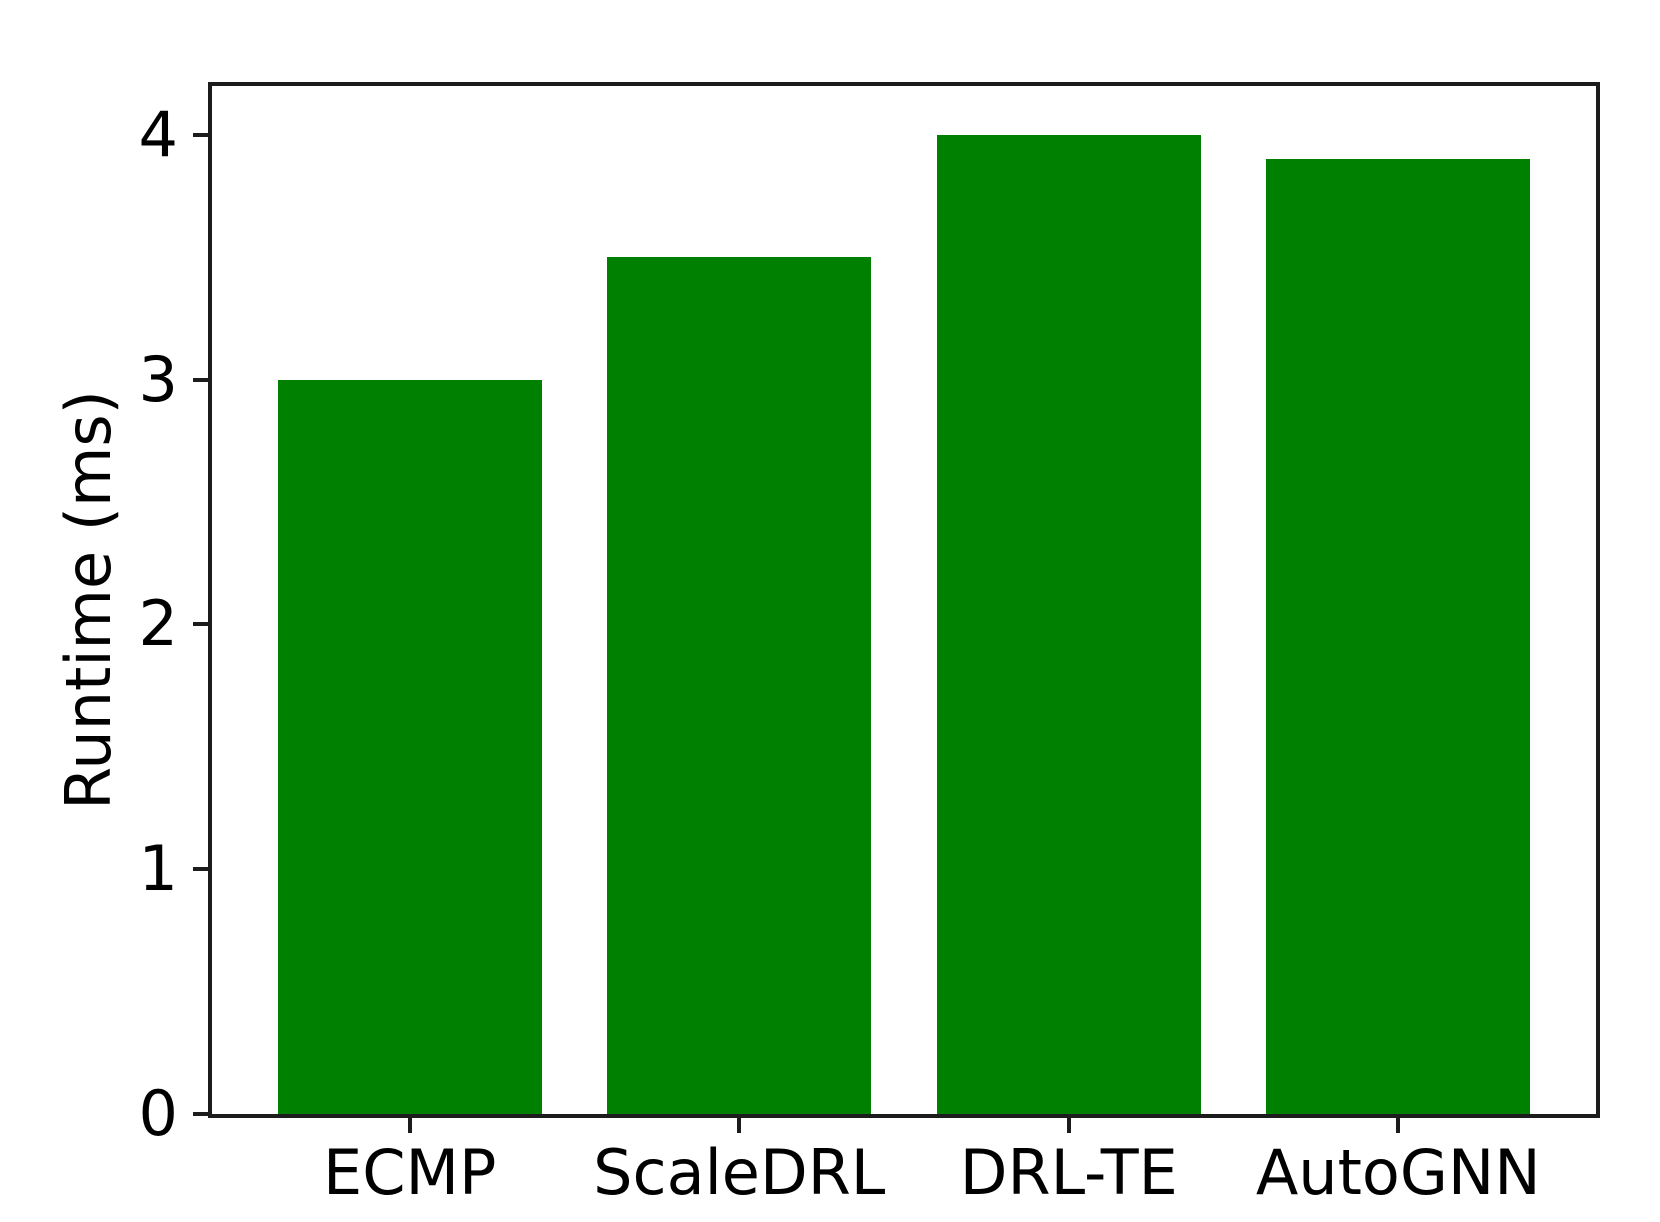 The height and width of the screenshot is (1222, 1660). What do you see at coordinates (410, 1172) in the screenshot?
I see `x-tick-label-ecmp: ECMP` at bounding box center [410, 1172].